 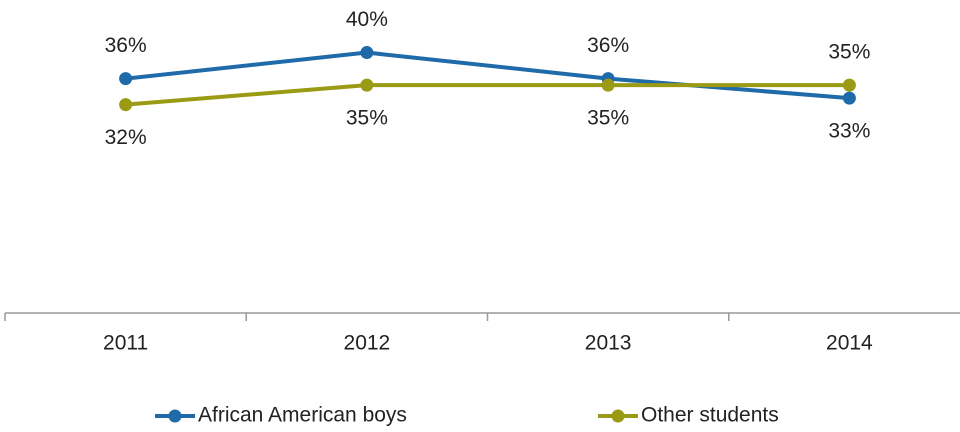 I want to click on x-tick-label: 2013, so click(x=608, y=343).